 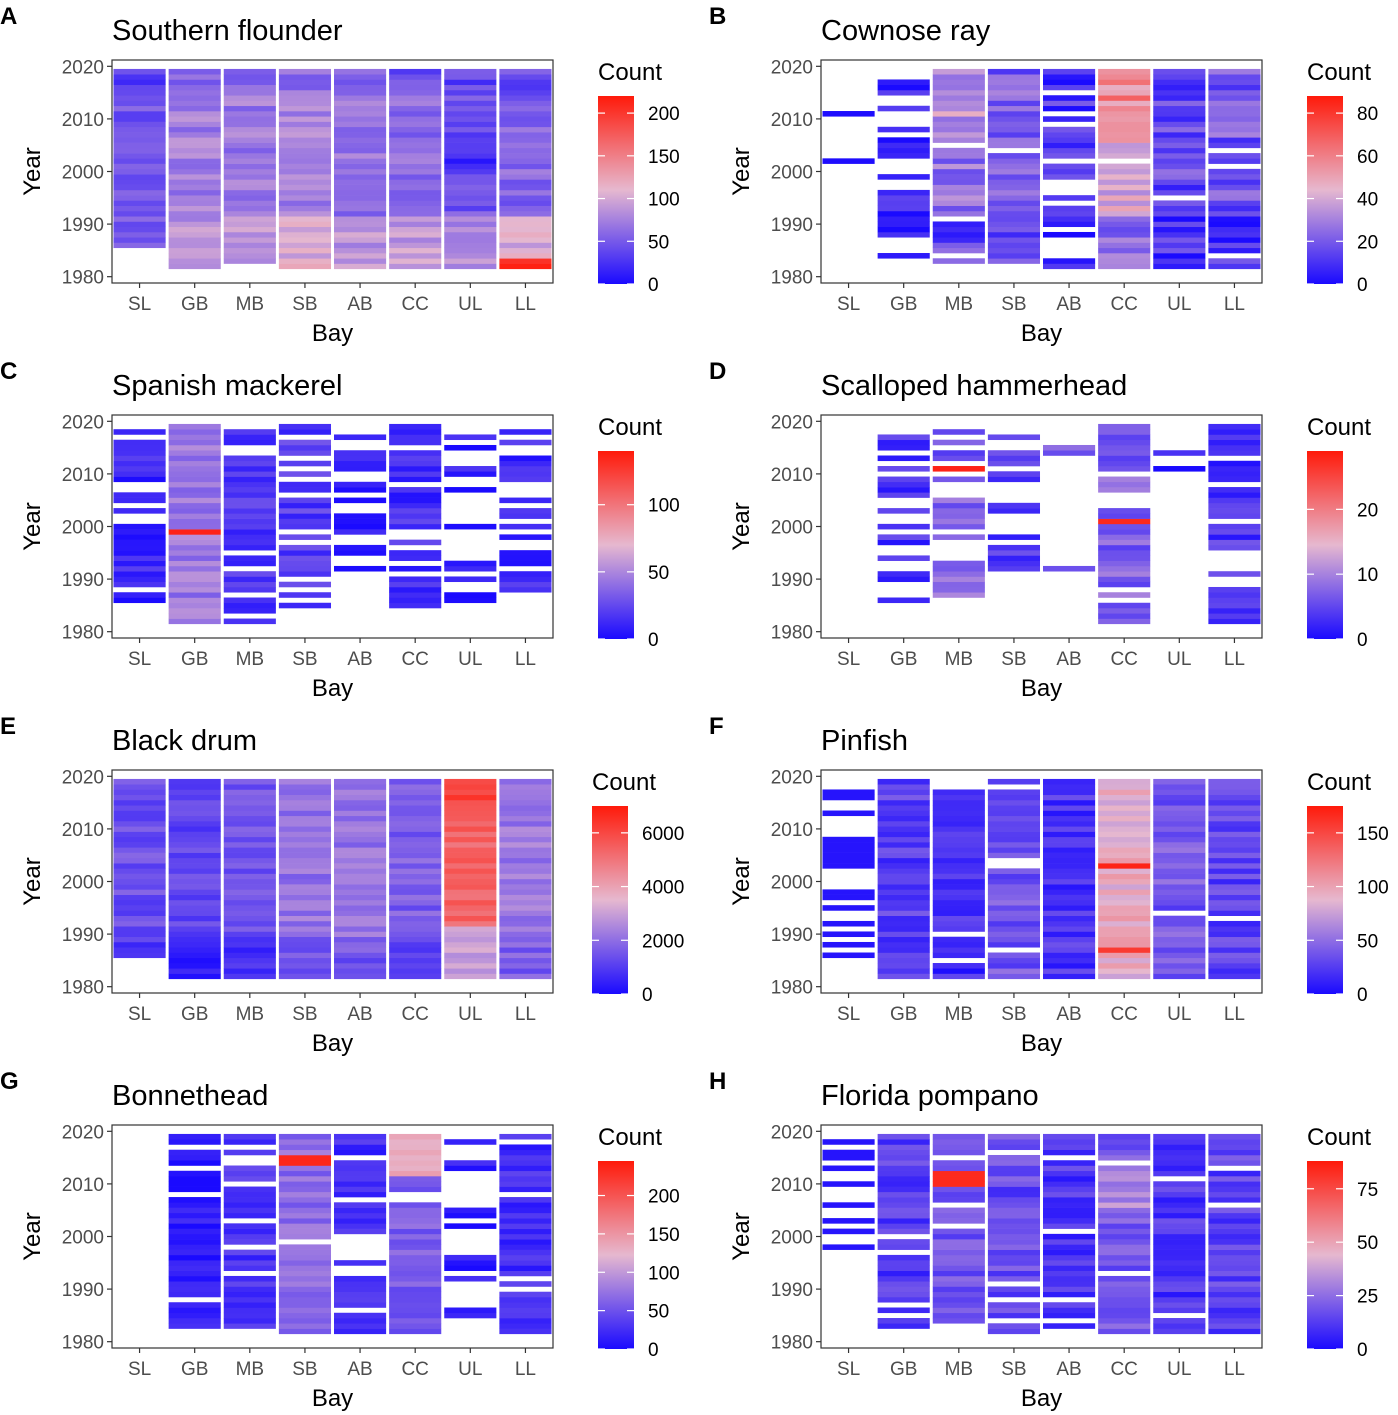 I want to click on x-axis-title: Bay, so click(x=1041, y=1043).